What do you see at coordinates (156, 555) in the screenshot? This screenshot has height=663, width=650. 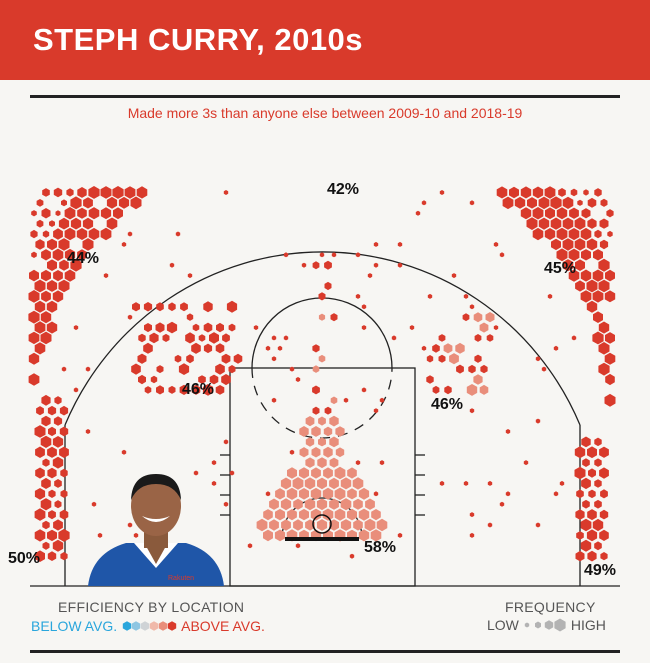 I see `neck` at bounding box center [156, 555].